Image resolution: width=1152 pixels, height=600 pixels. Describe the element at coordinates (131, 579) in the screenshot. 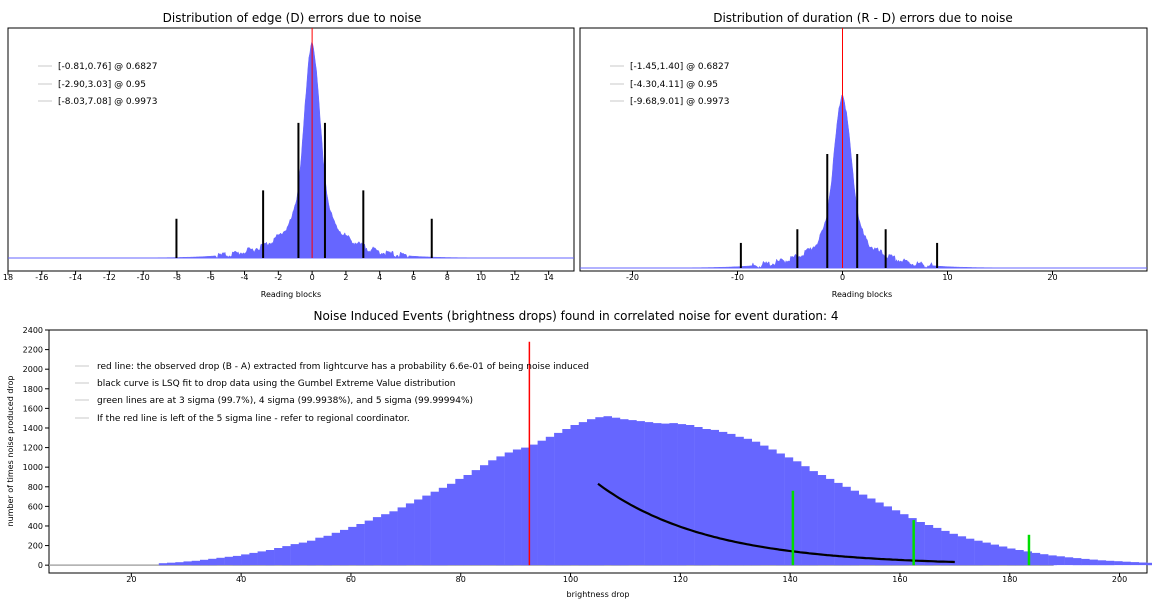

I see `x-tick-label: 20` at that location.